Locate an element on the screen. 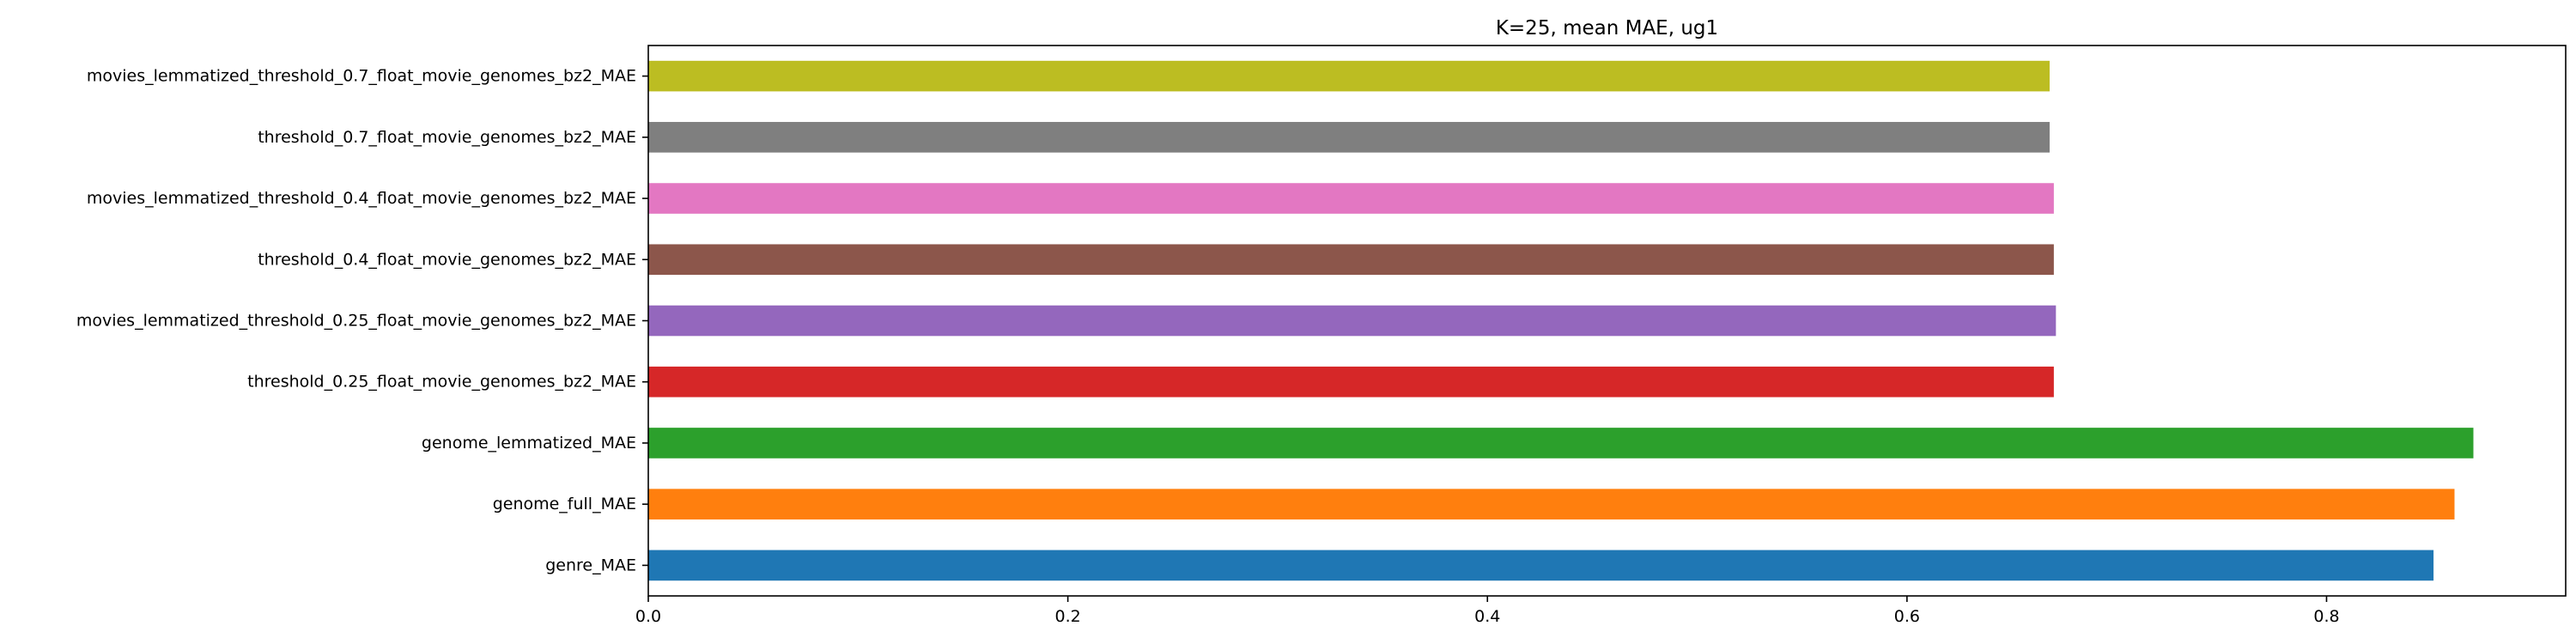  x-tick-label: 0.6 is located at coordinates (1907, 616).